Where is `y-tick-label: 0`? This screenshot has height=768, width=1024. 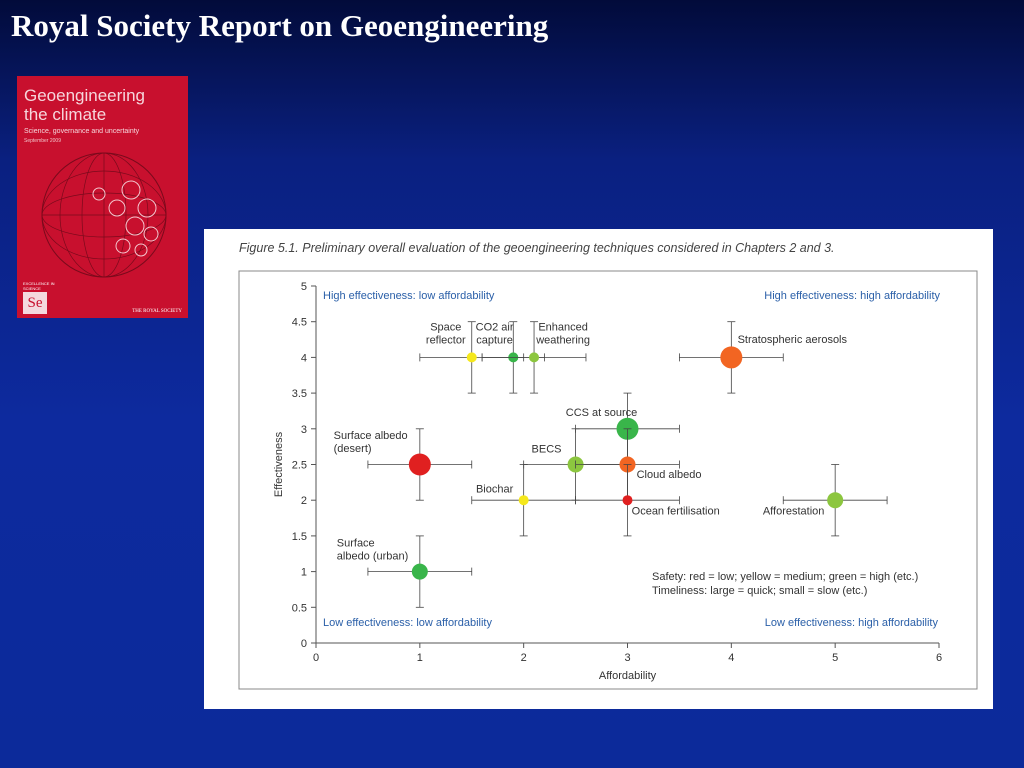 y-tick-label: 0 is located at coordinates (304, 644).